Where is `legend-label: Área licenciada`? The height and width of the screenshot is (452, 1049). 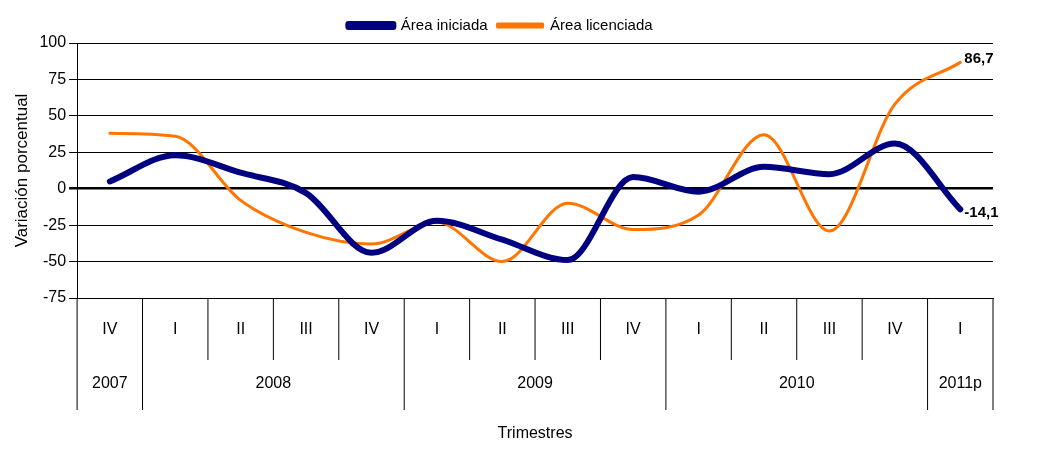
legend-label: Área licenciada is located at coordinates (602, 24).